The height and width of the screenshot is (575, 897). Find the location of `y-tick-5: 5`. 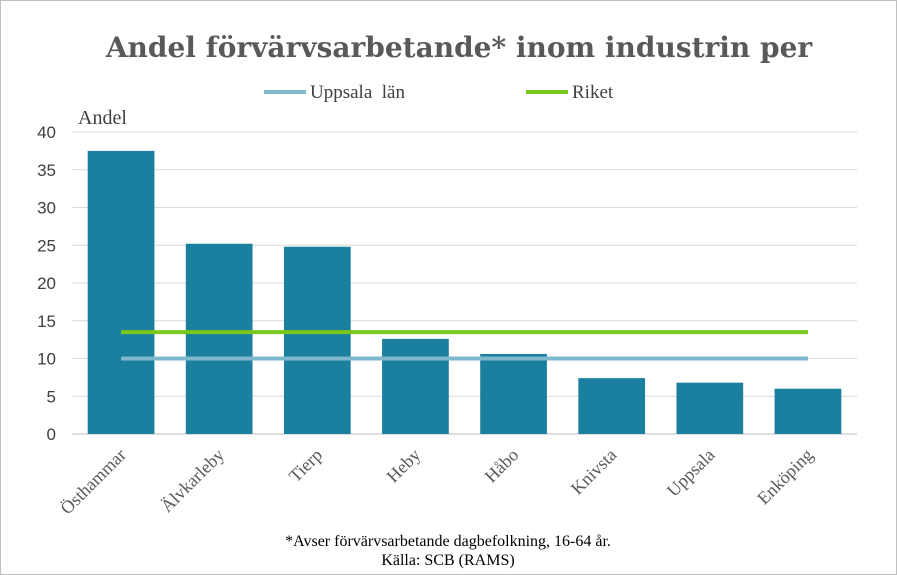

y-tick-5: 5 is located at coordinates (51, 396).